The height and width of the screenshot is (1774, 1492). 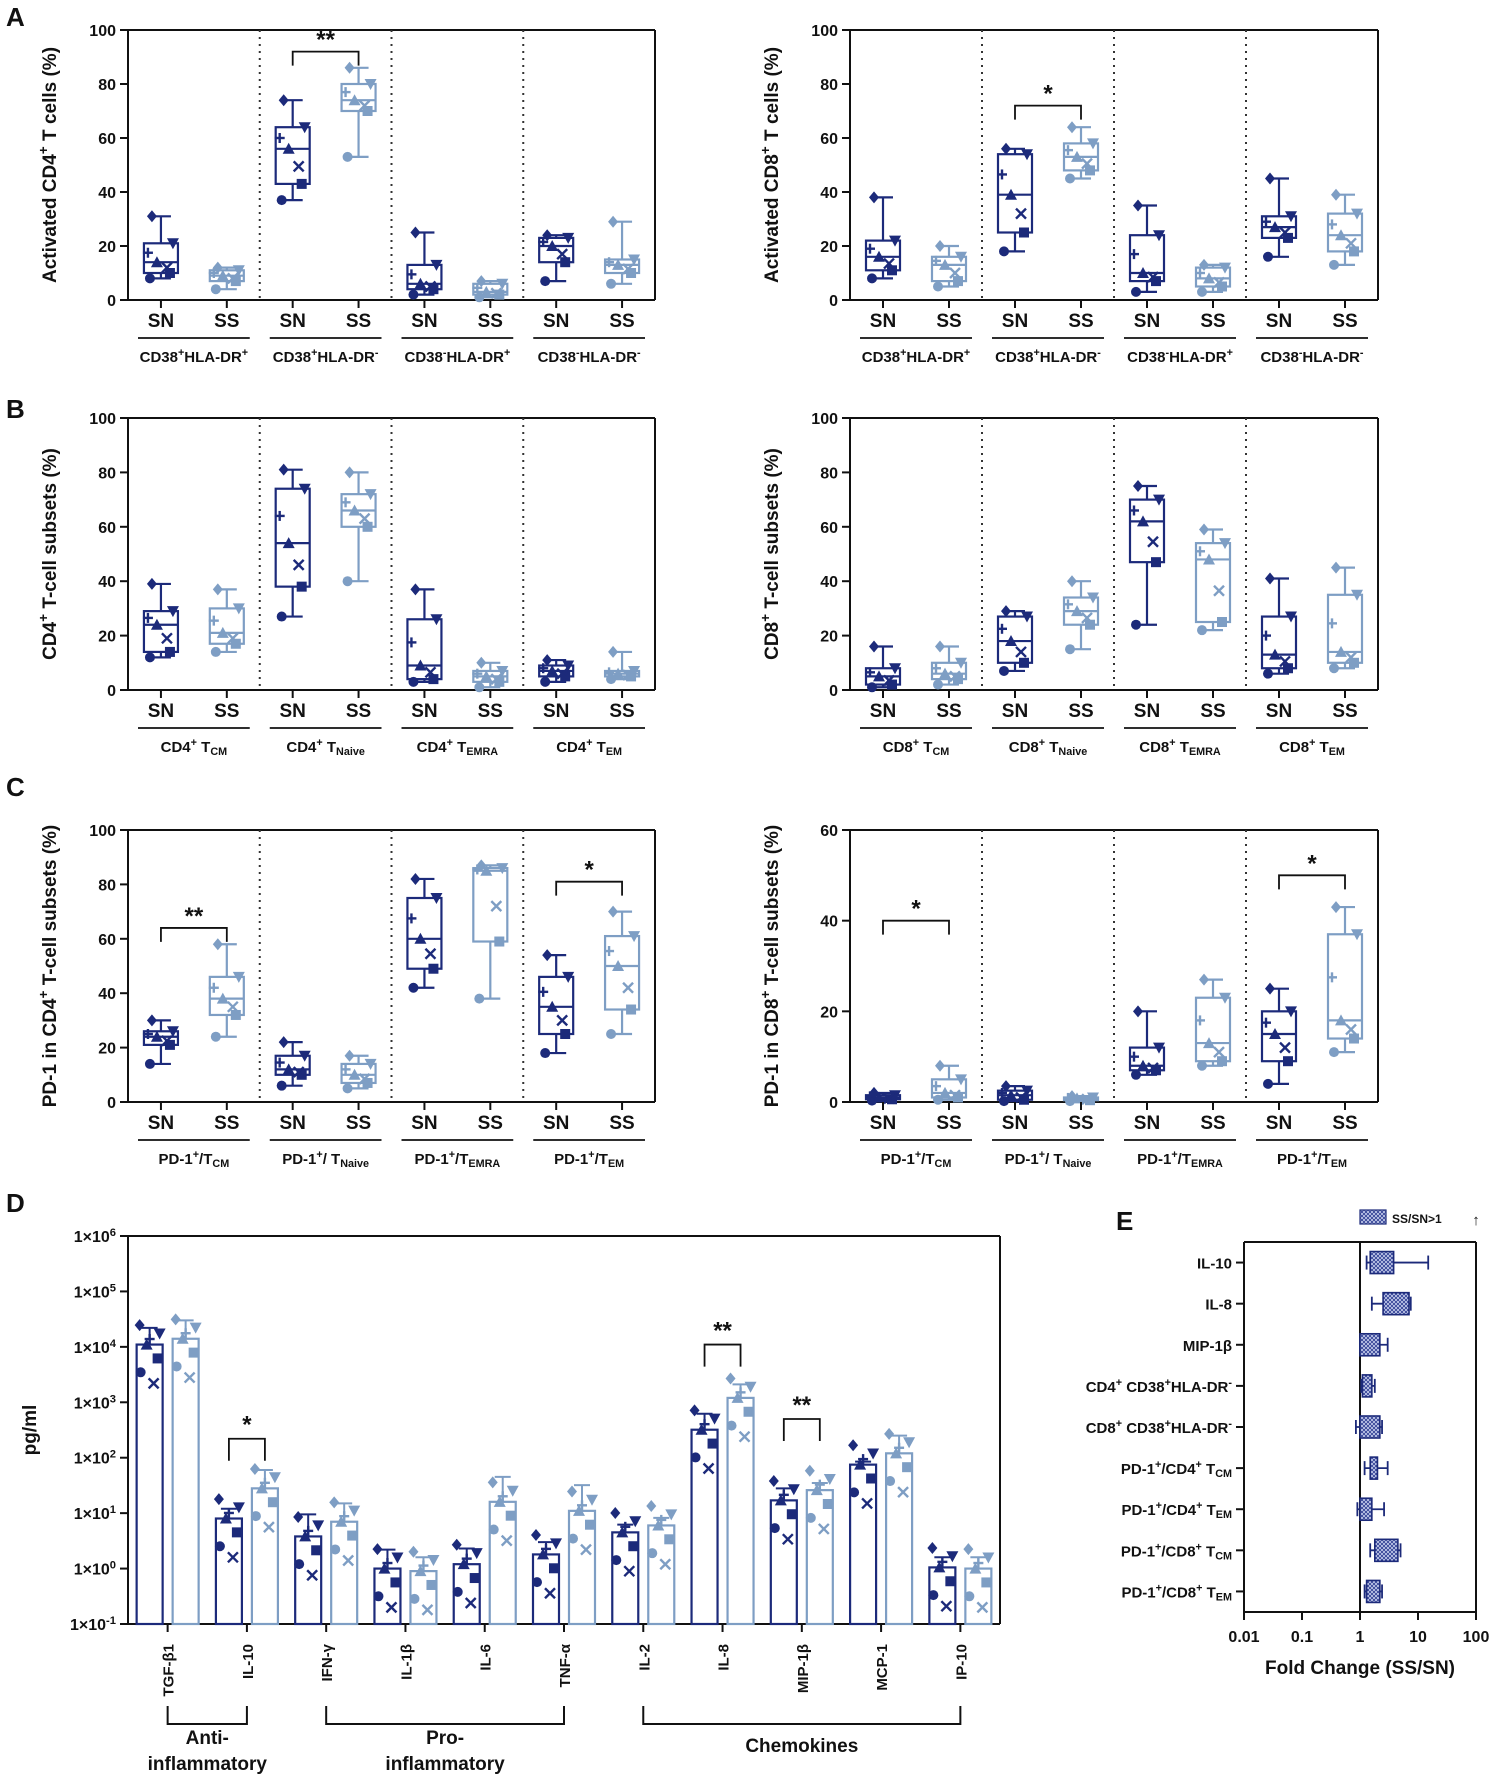 What do you see at coordinates (589, 356) in the screenshot?
I see `category-label: CD38-HLA-DR-` at bounding box center [589, 356].